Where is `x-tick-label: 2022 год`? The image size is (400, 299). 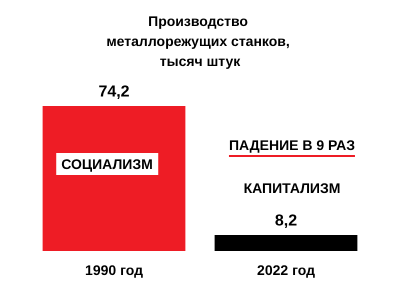 x-tick-label: 2022 год is located at coordinates (286, 270).